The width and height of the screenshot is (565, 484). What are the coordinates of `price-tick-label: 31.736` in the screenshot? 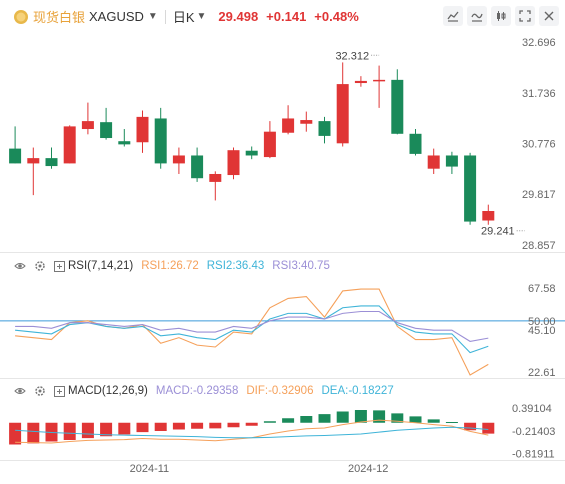 It's located at (539, 94).